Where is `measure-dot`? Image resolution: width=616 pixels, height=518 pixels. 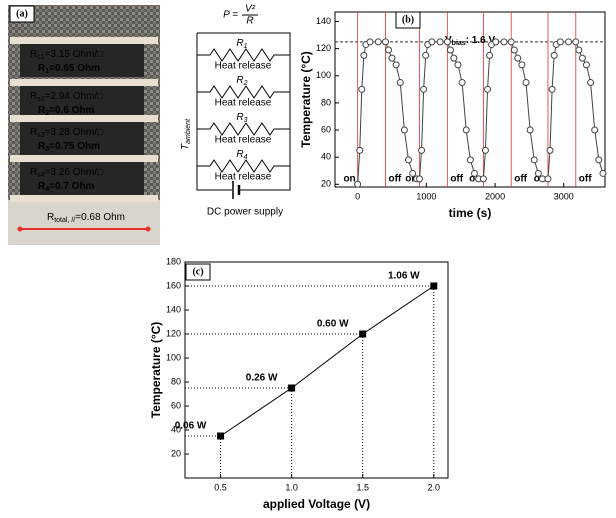
measure-dot is located at coordinates (148, 229).